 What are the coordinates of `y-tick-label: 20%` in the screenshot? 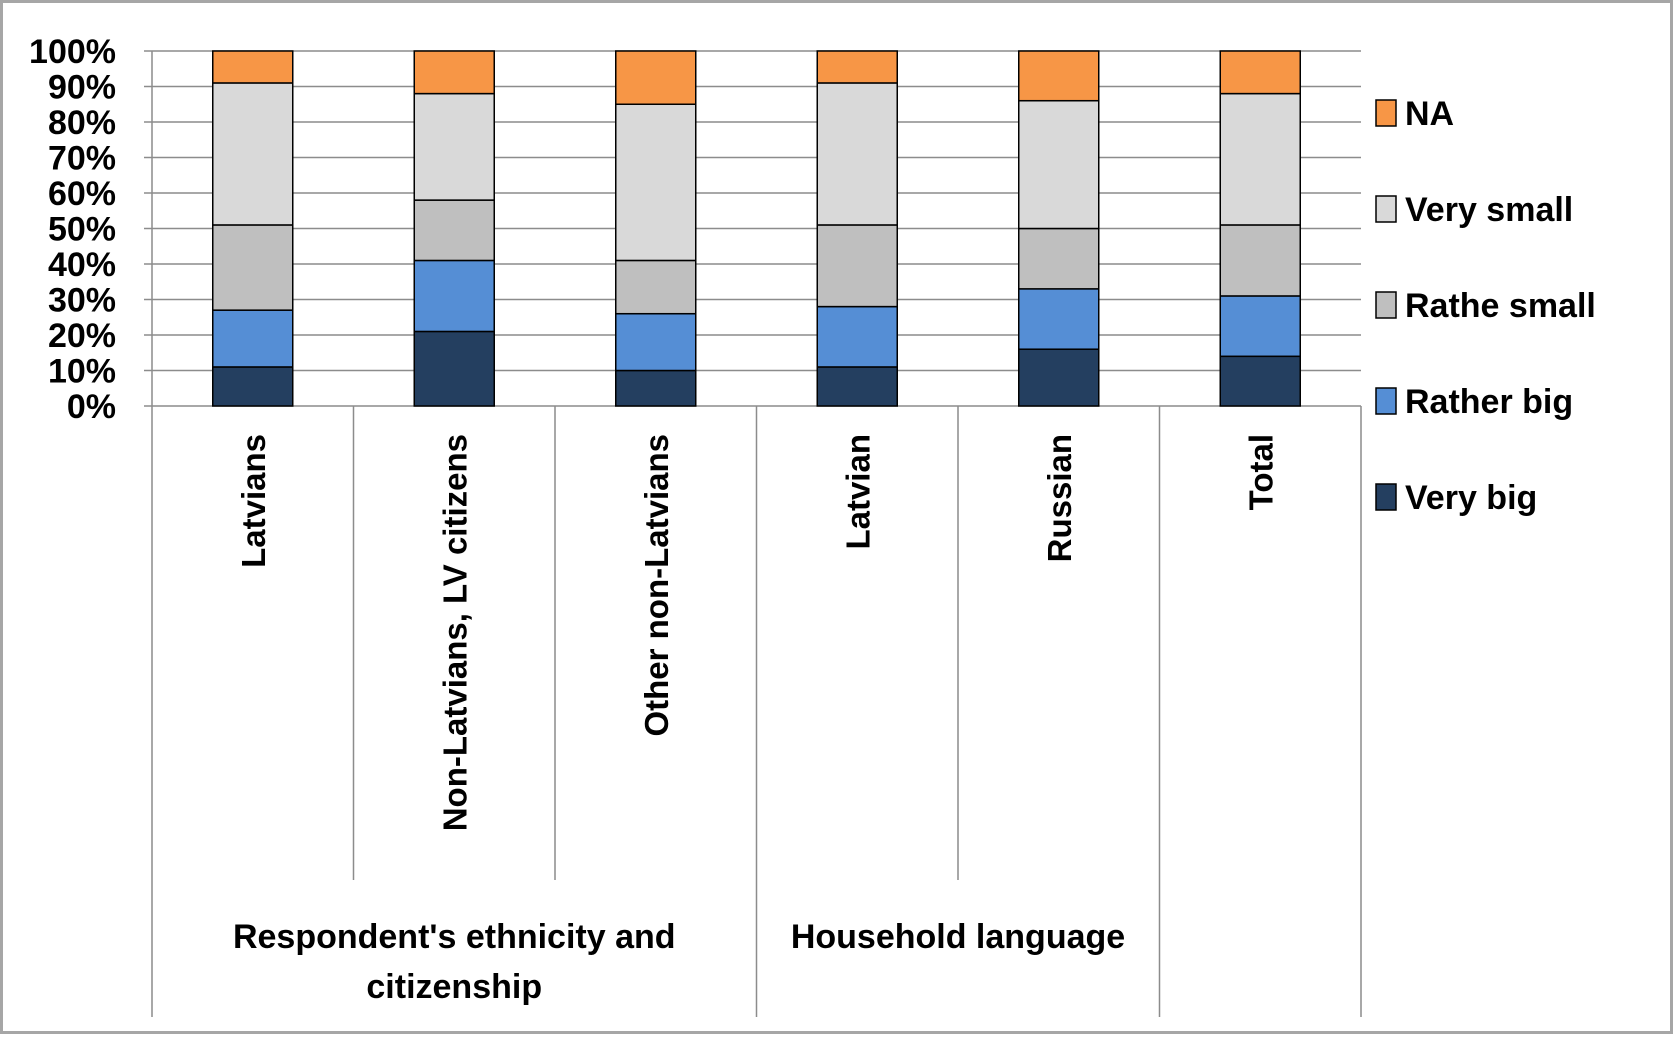 It's located at (82, 336).